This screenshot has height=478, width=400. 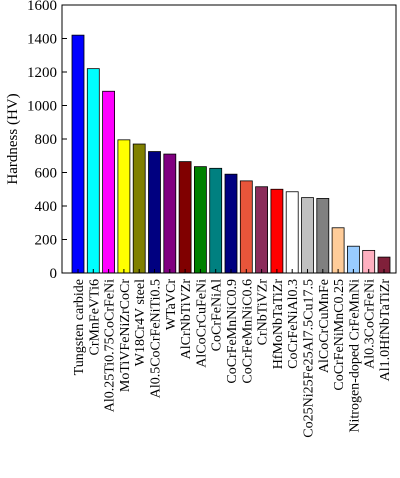 What do you see at coordinates (232, 331) in the screenshot?
I see `x-category-label: CoCrFeMnNiC0.9` at bounding box center [232, 331].